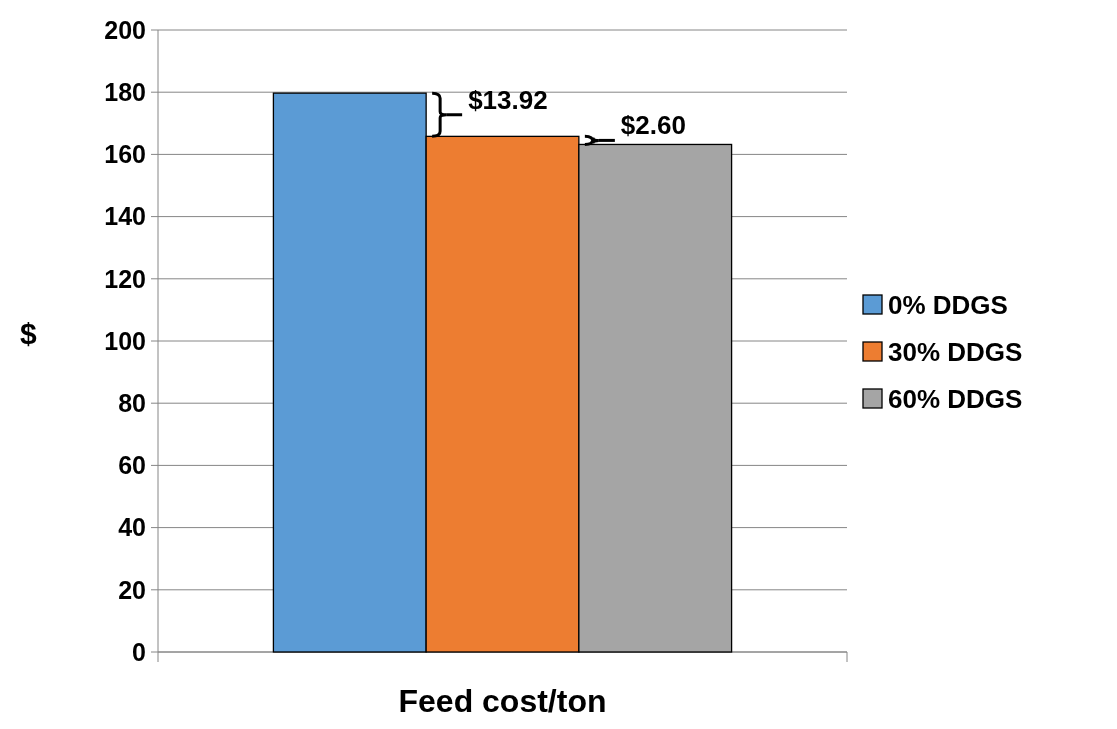  What do you see at coordinates (132, 465) in the screenshot?
I see `y-tick-label: 60` at bounding box center [132, 465].